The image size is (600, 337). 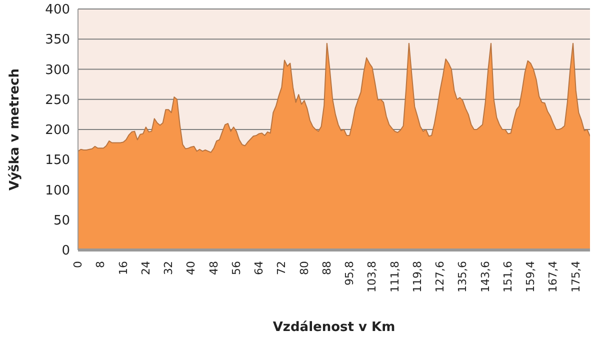 I want to click on x-tick-label: 135,6, so click(x=463, y=276).